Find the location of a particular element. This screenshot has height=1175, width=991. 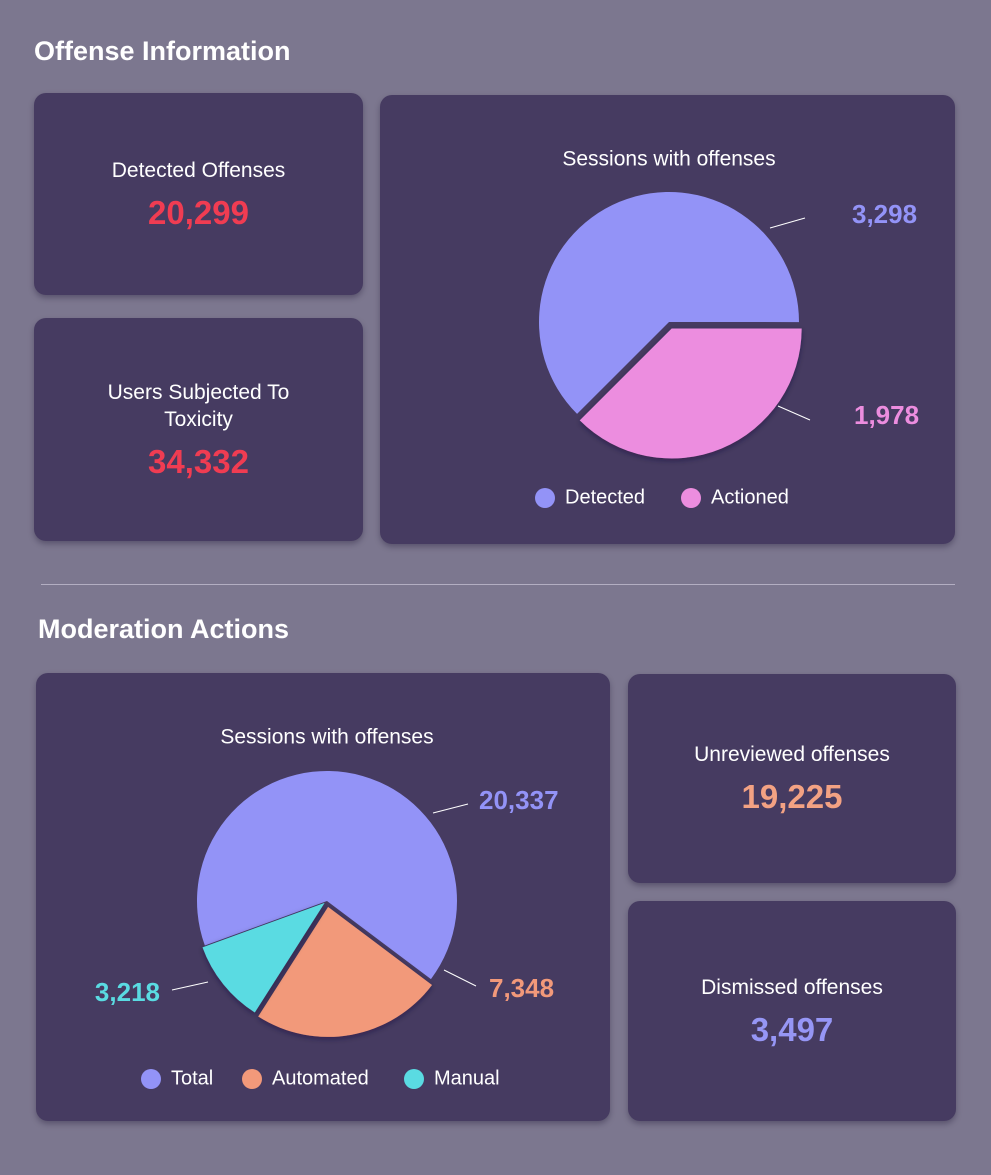

value-label: 1,978 is located at coordinates (886, 415).